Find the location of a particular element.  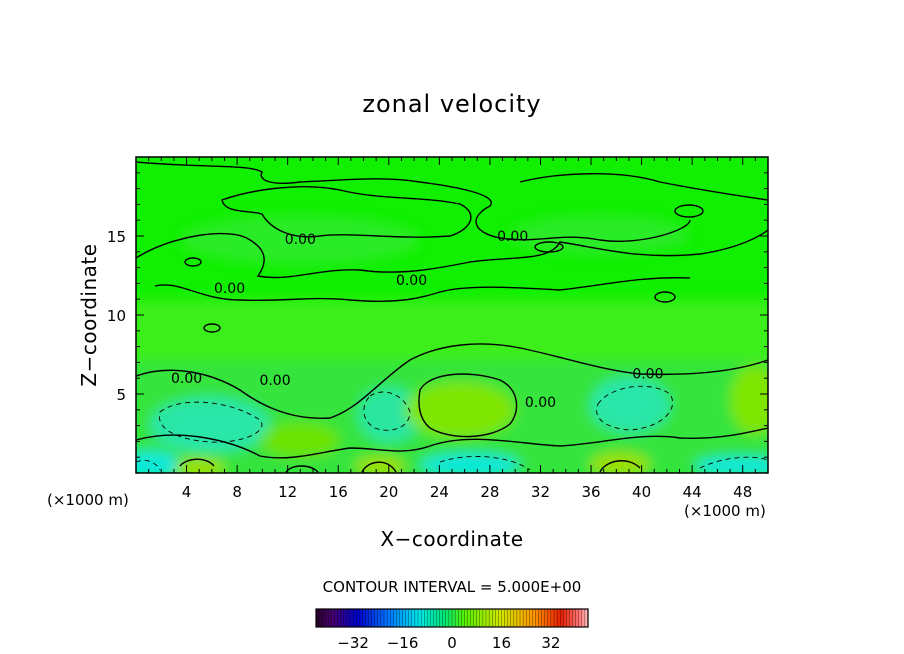

colorbar-tick-label: −16 is located at coordinates (403, 643).